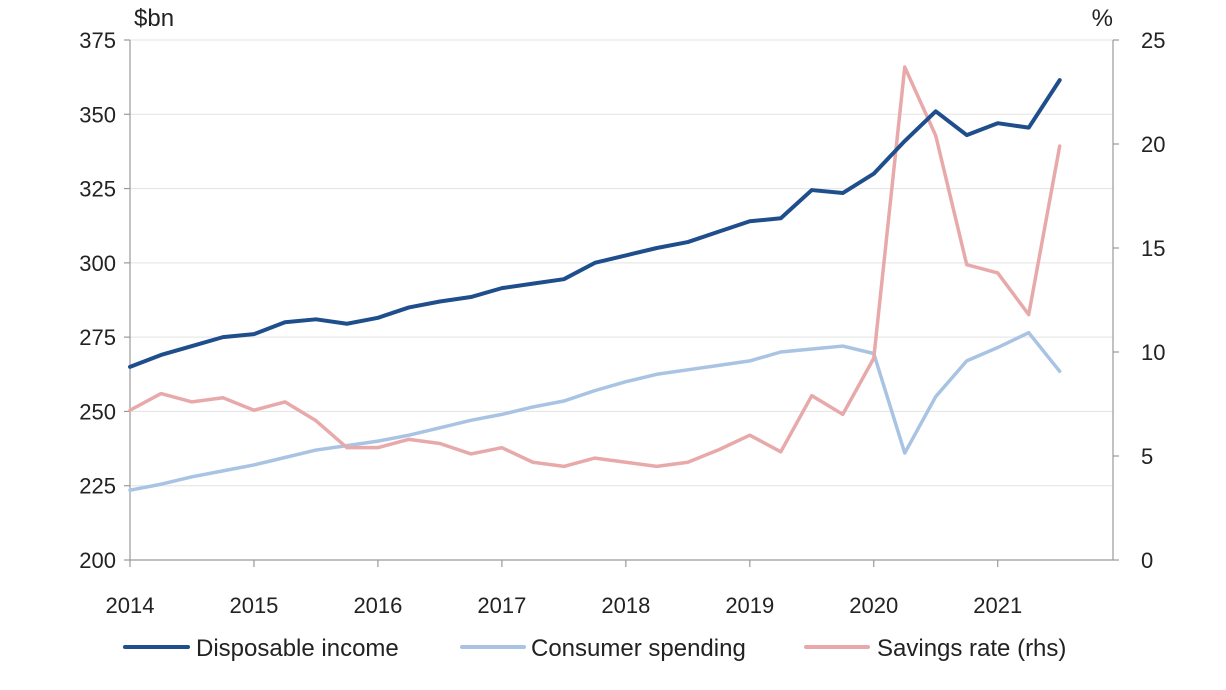 The image size is (1226, 690). I want to click on right-tick-label: 25, so click(1153, 40).